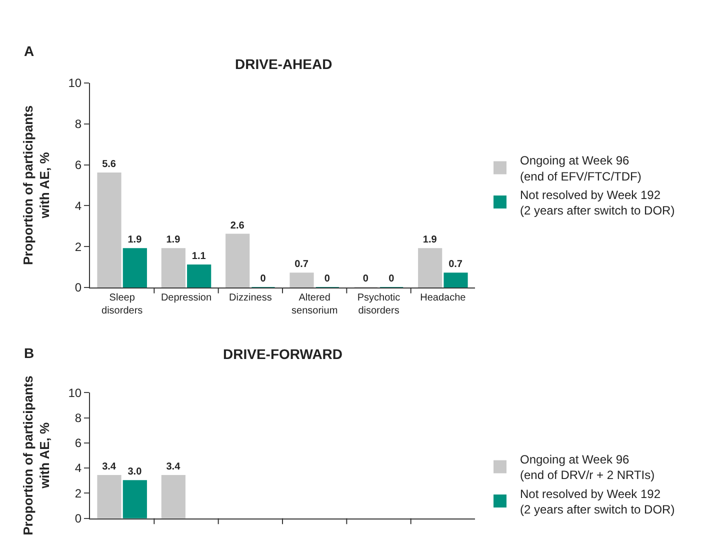  Describe the element at coordinates (237, 226) in the screenshot. I see `data-label: 2.6` at that location.